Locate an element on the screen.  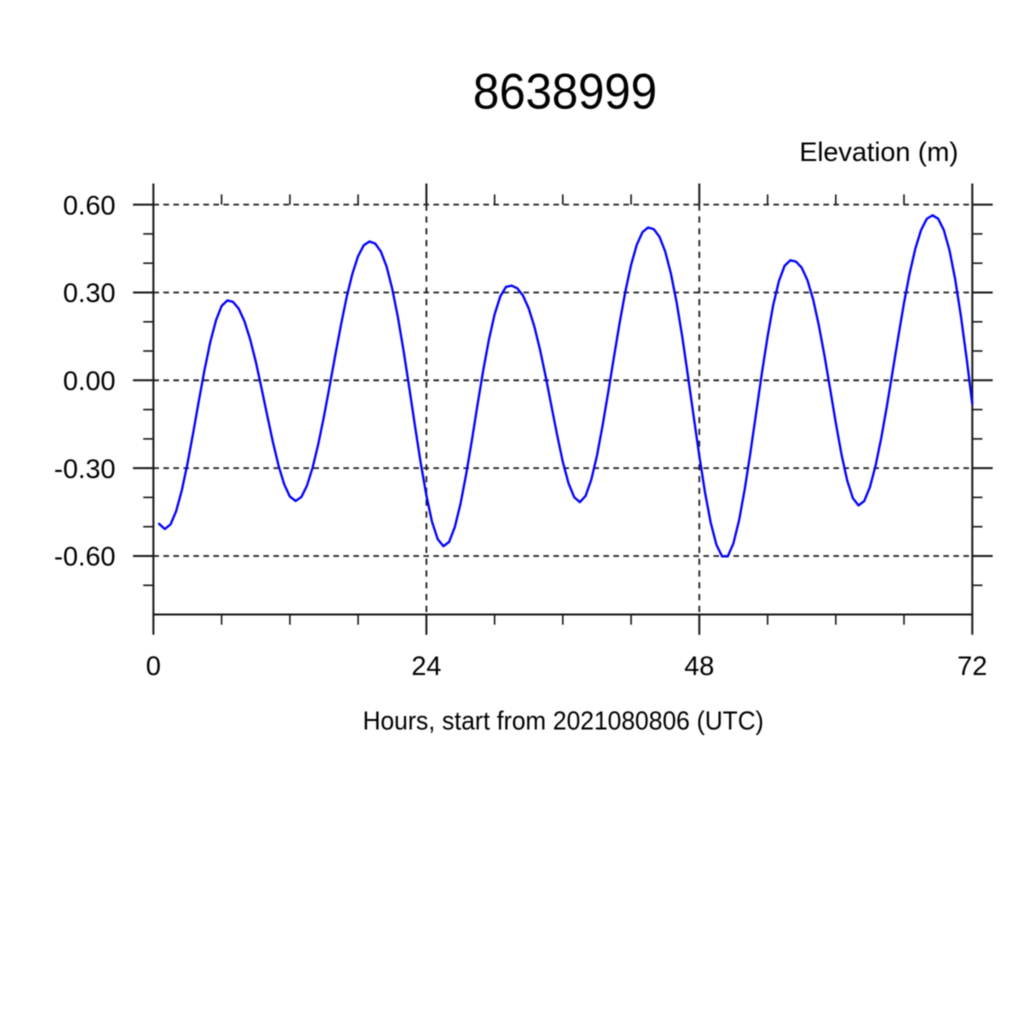
svg-text: 48 is located at coordinates (699, 666).